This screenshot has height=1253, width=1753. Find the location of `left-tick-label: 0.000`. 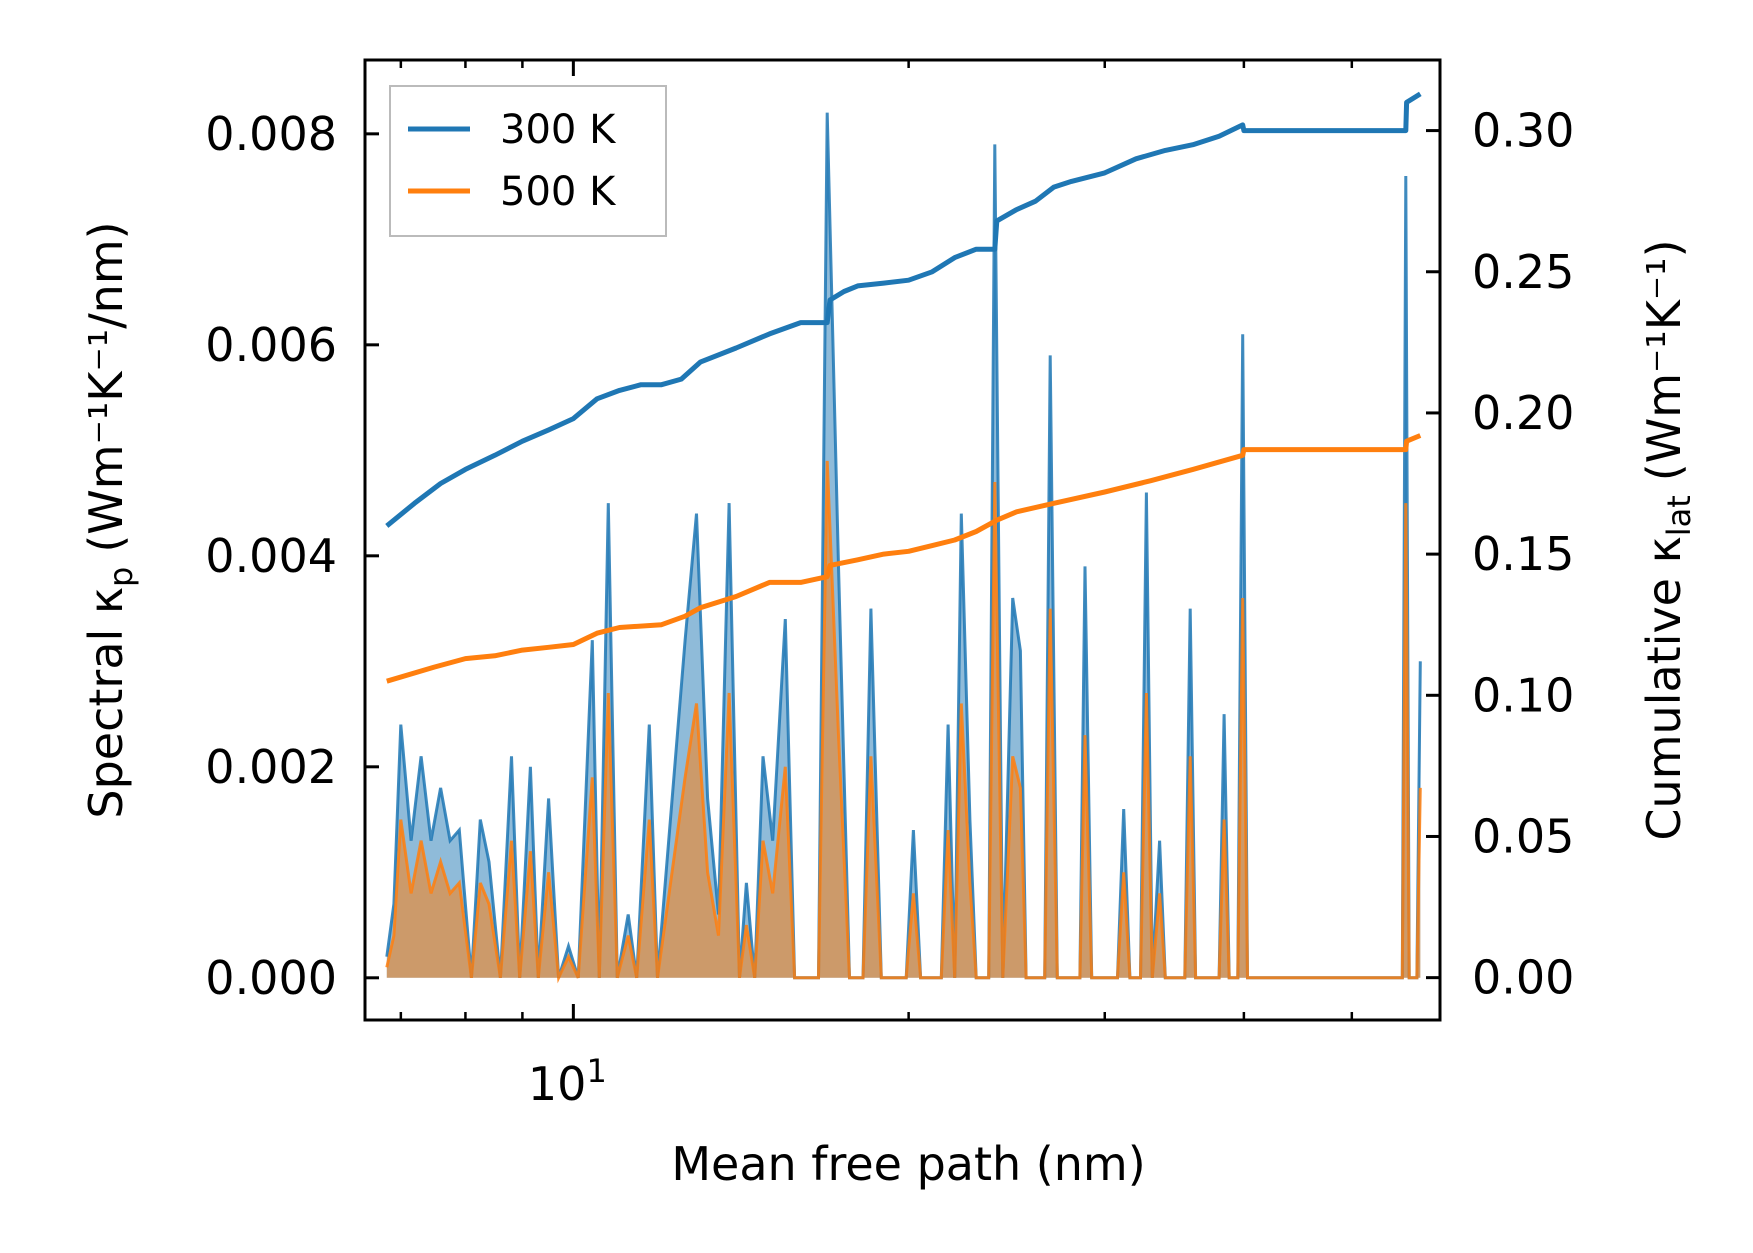

left-tick-label: 0.000 is located at coordinates (271, 978).